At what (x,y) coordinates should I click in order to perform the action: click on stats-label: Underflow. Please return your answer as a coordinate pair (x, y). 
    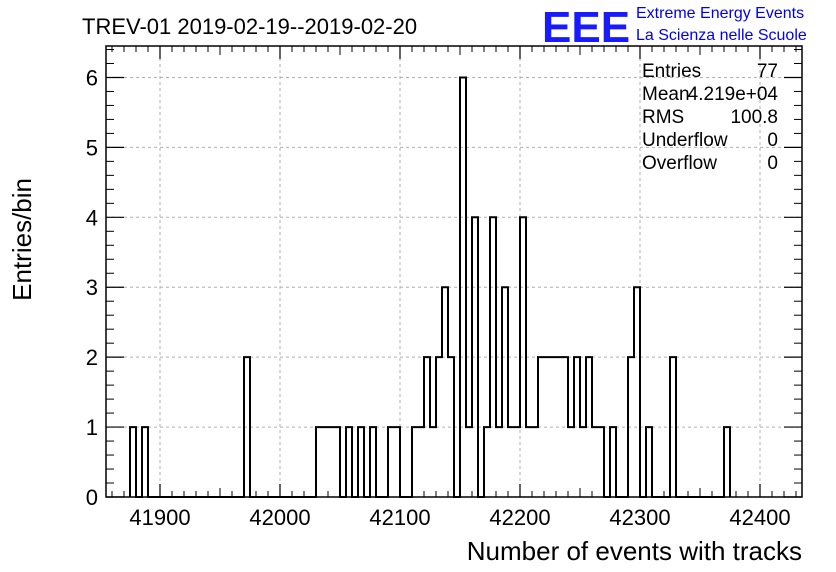
    Looking at the image, I should click on (685, 140).